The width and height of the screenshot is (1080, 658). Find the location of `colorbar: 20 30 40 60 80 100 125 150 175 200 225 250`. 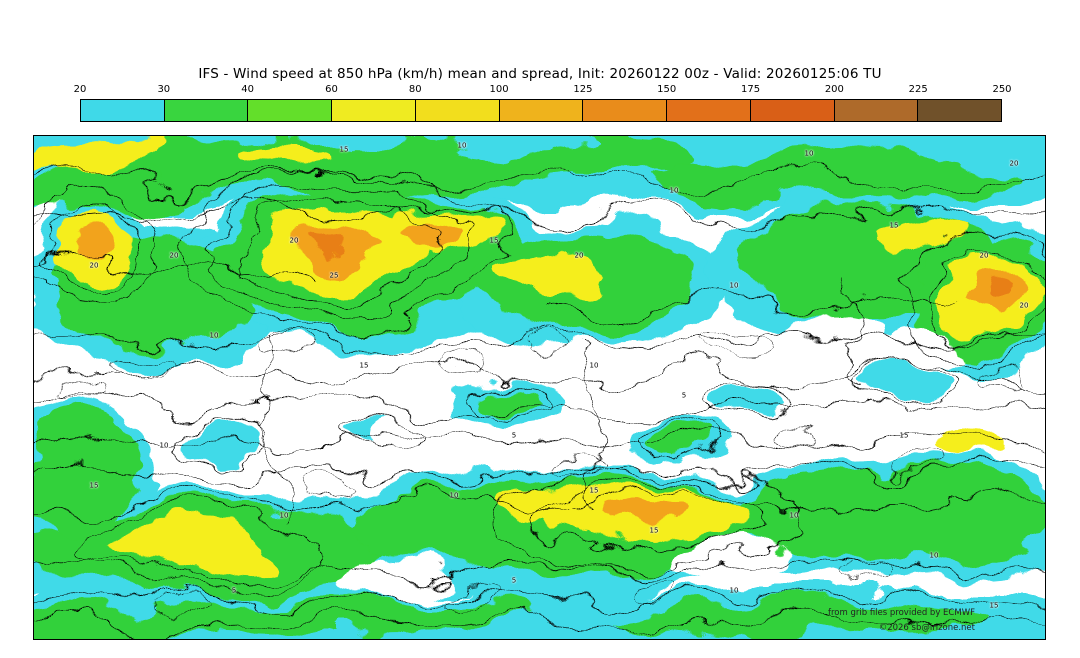

colorbar: 20 30 40 60 80 100 125 150 175 200 225 250 is located at coordinates (543, 103).